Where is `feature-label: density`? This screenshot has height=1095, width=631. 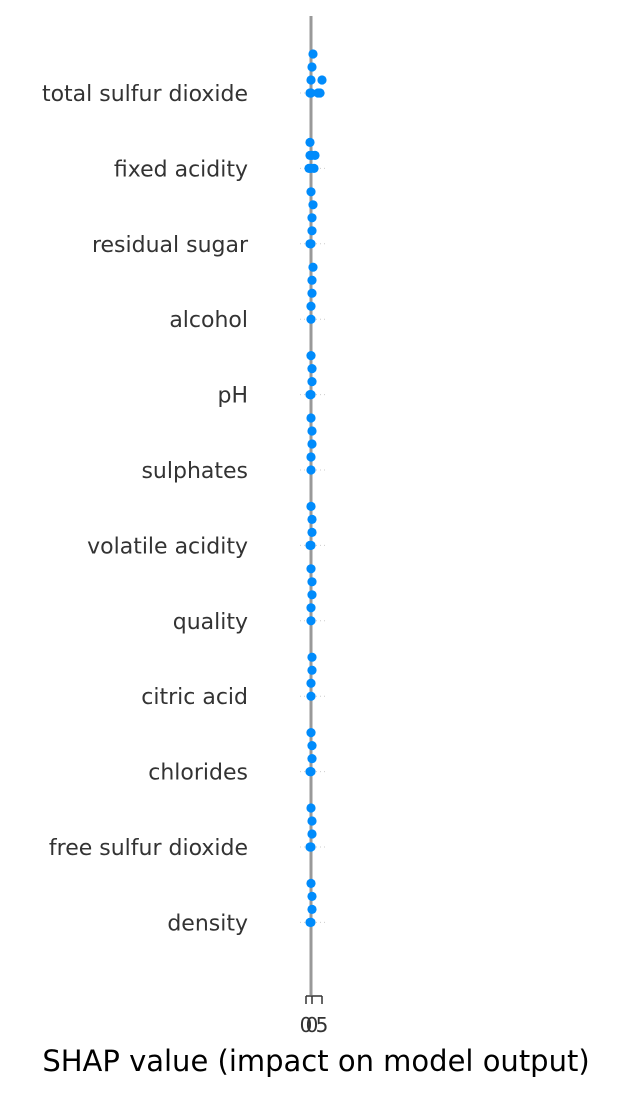 feature-label: density is located at coordinates (207, 923).